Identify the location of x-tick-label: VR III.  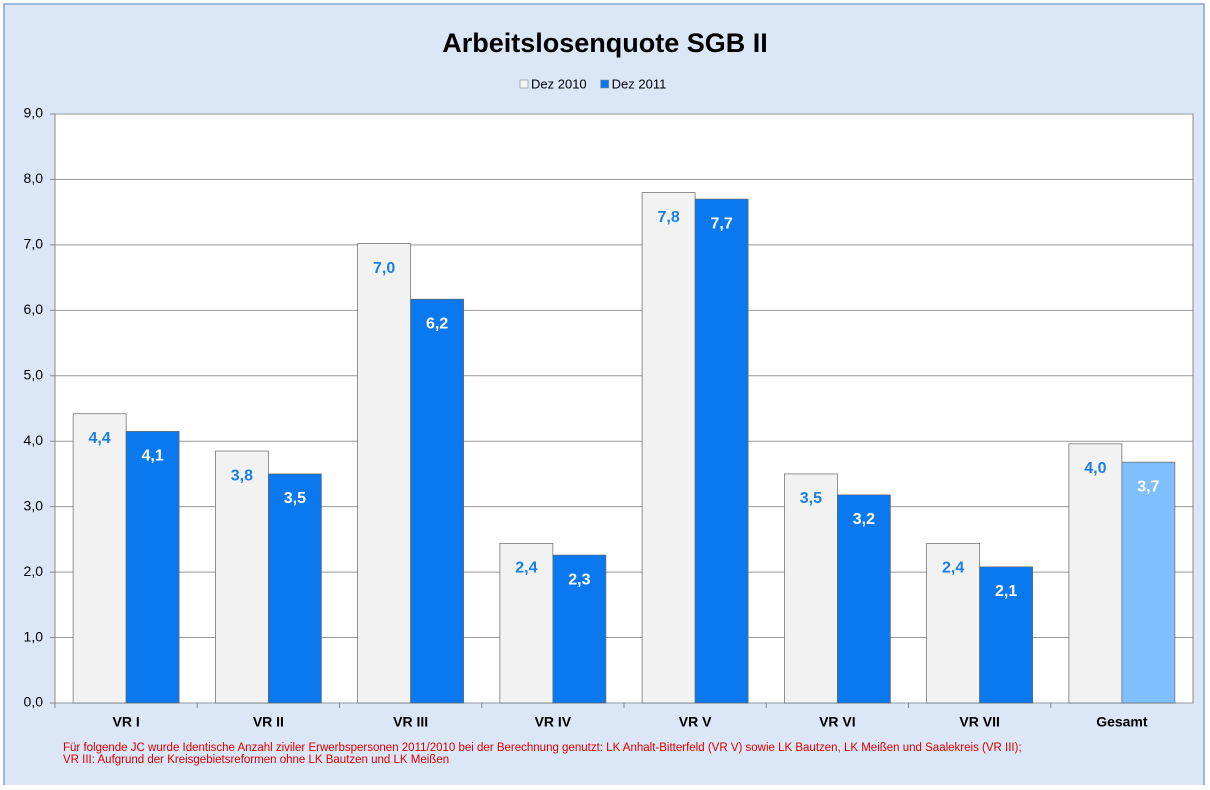
(410, 722).